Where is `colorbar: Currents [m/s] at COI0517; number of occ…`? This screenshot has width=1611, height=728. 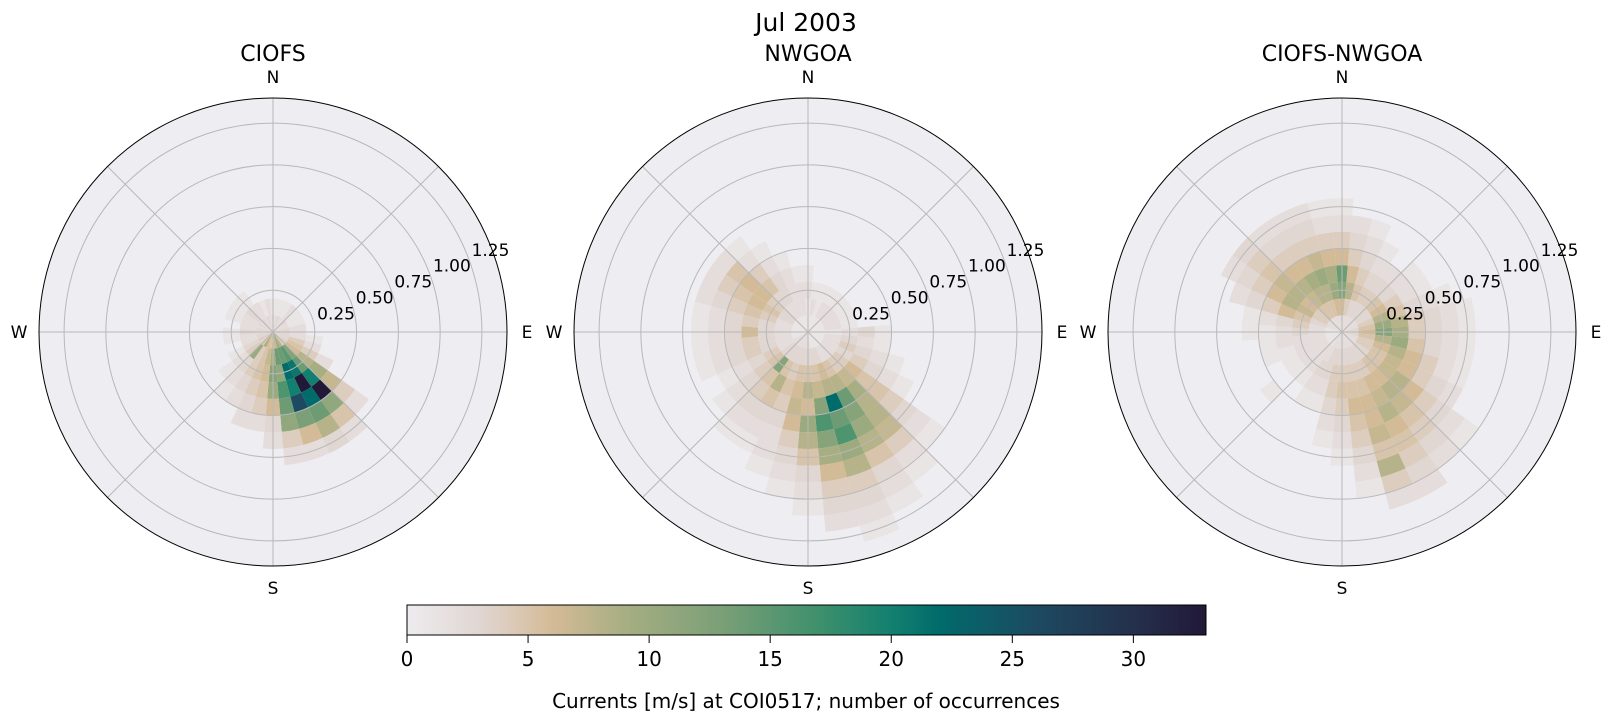 colorbar: Currents [m/s] at COI0517; number of occ… is located at coordinates (804, 658).